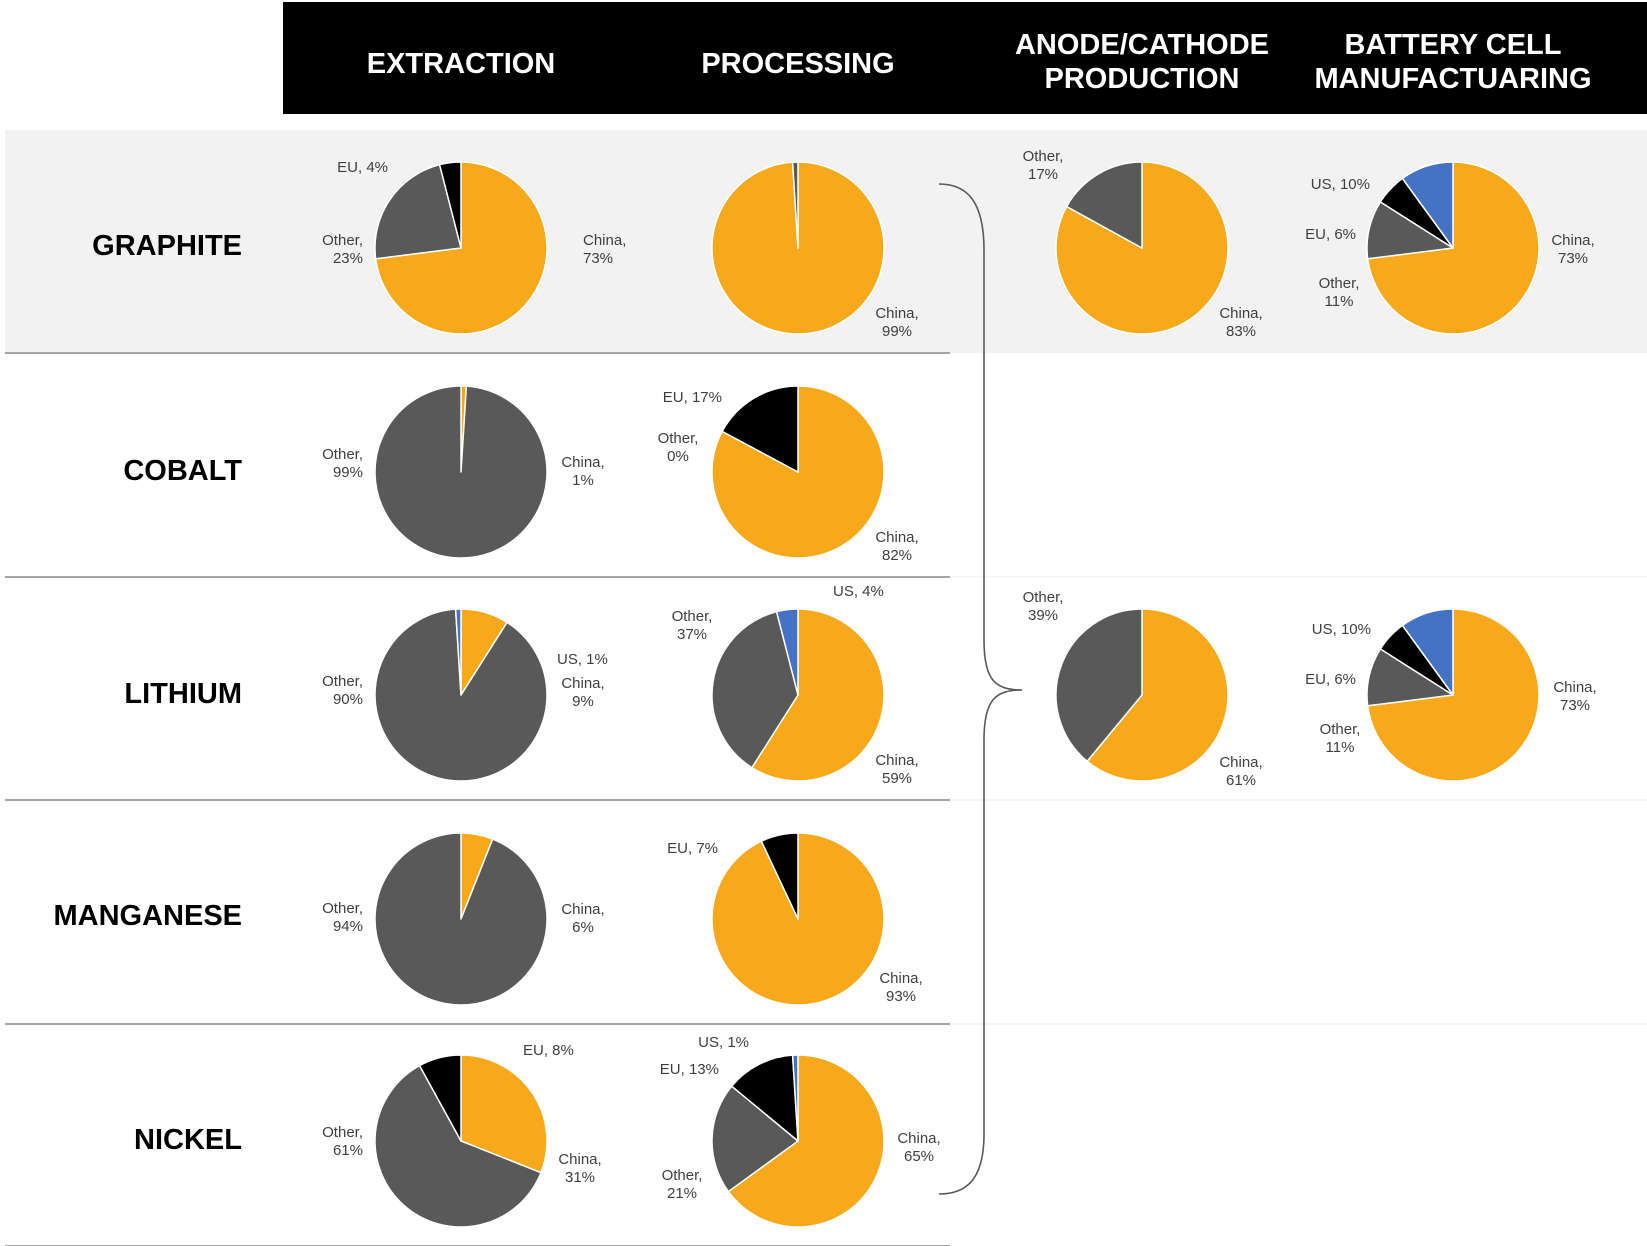  I want to click on cobalt-extraction-label-other: Other, 99%, so click(342, 463).